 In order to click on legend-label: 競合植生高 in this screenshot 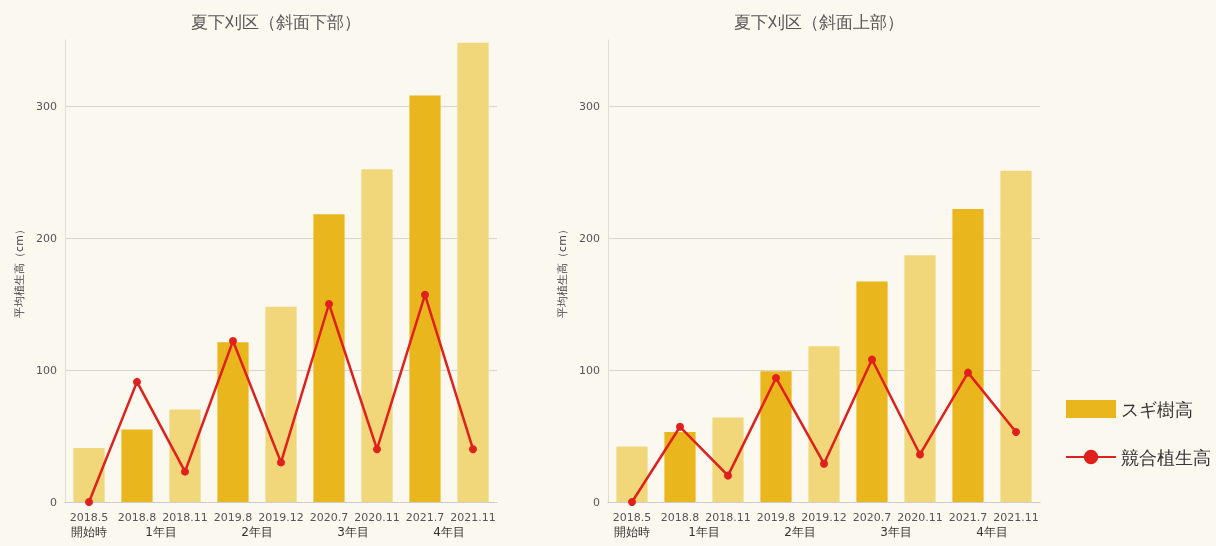, I will do `click(1166, 457)`.